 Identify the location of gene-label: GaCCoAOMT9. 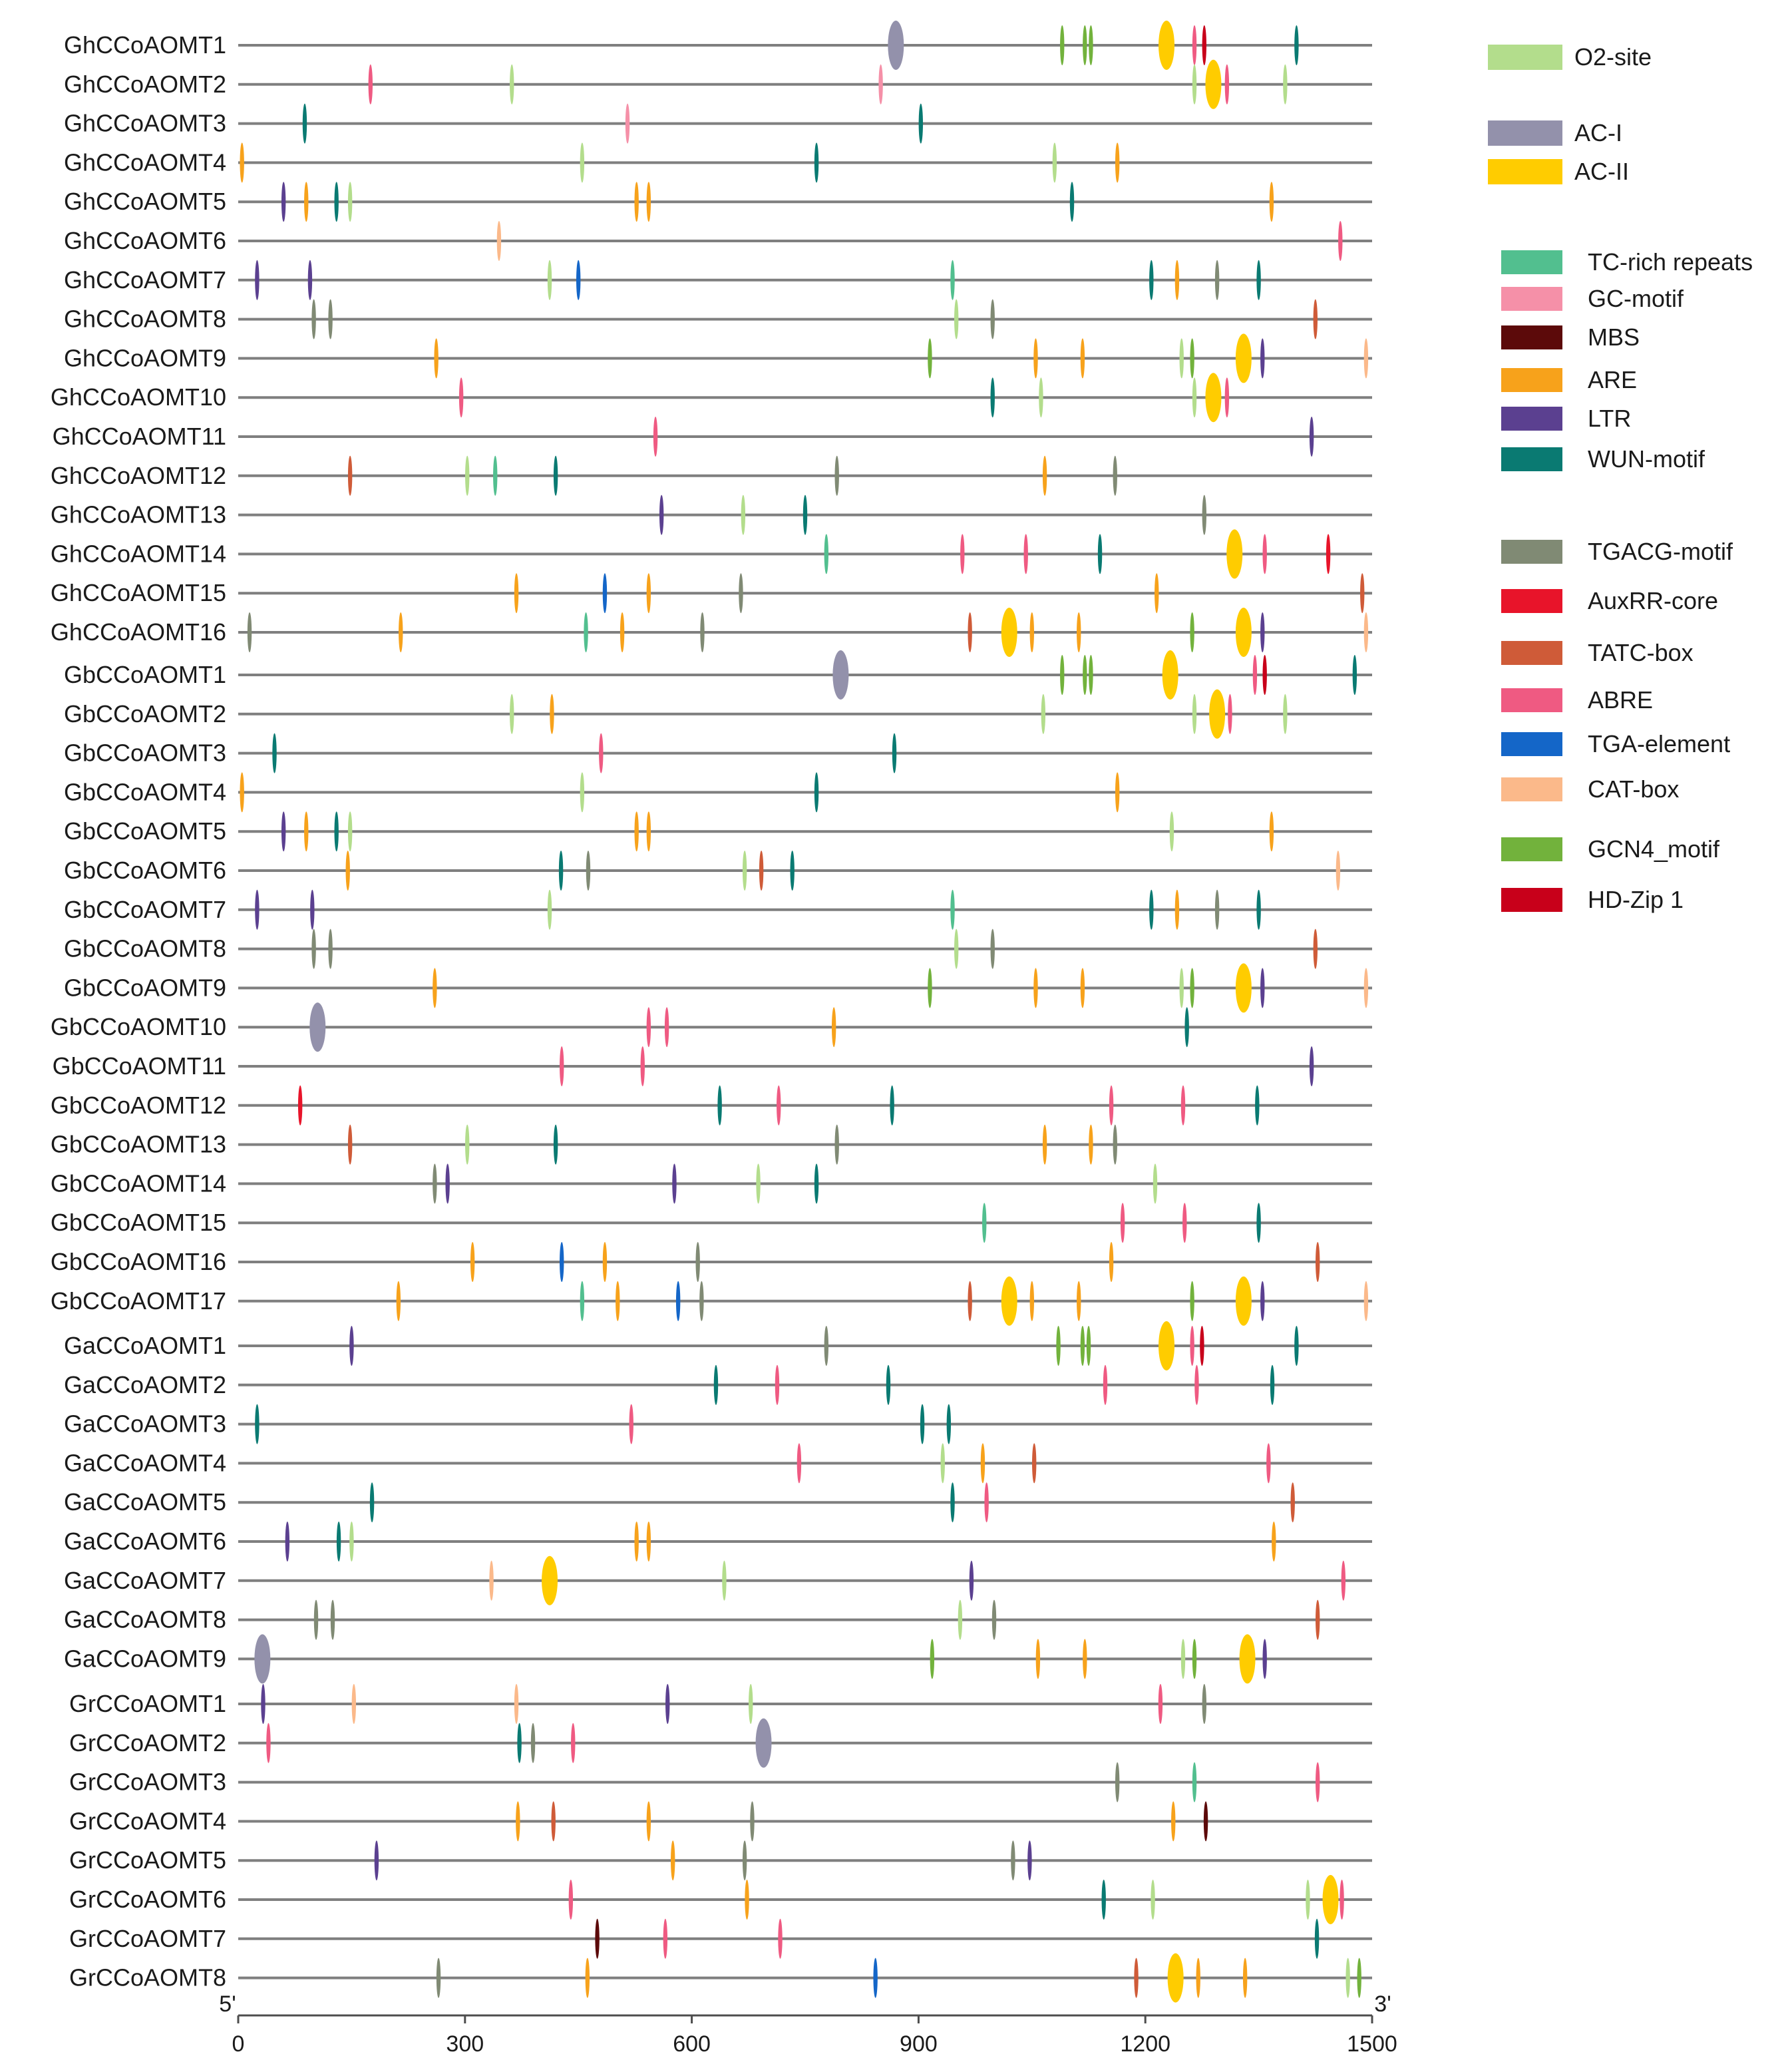
(145, 1658).